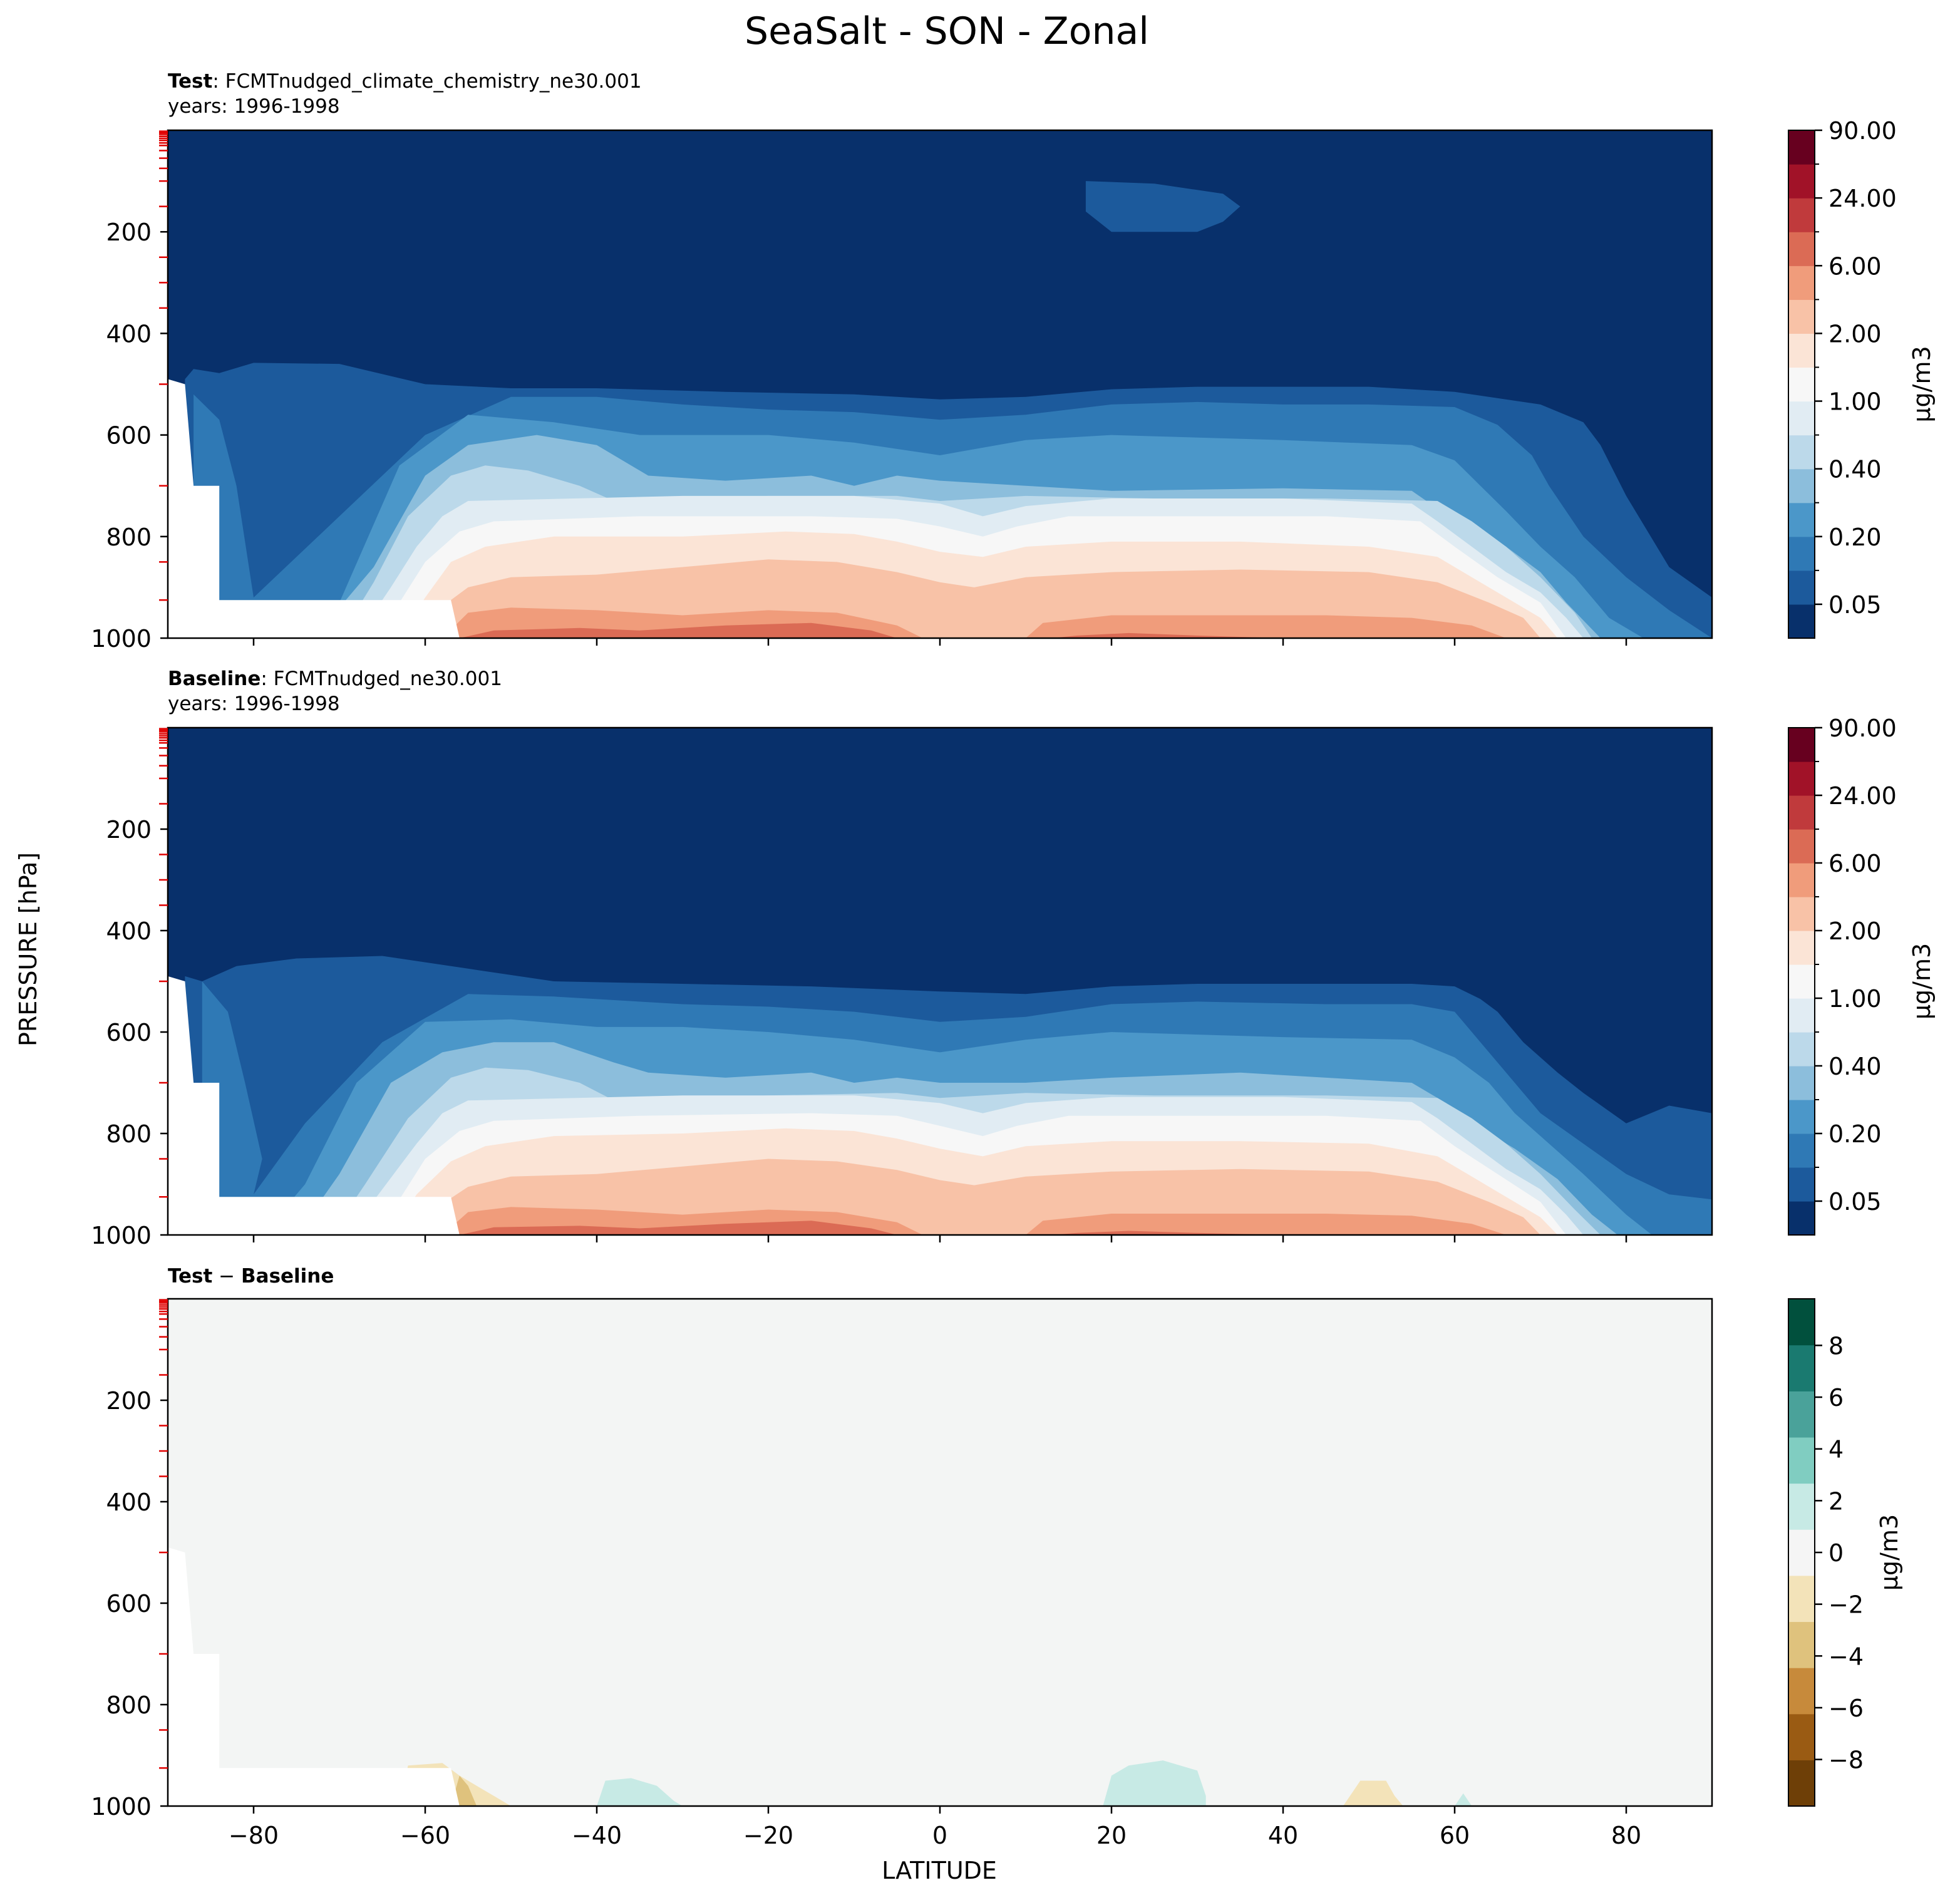 This screenshot has width=1960, height=1900. What do you see at coordinates (129, 931) in the screenshot?
I see `y-tick-label: 400` at bounding box center [129, 931].